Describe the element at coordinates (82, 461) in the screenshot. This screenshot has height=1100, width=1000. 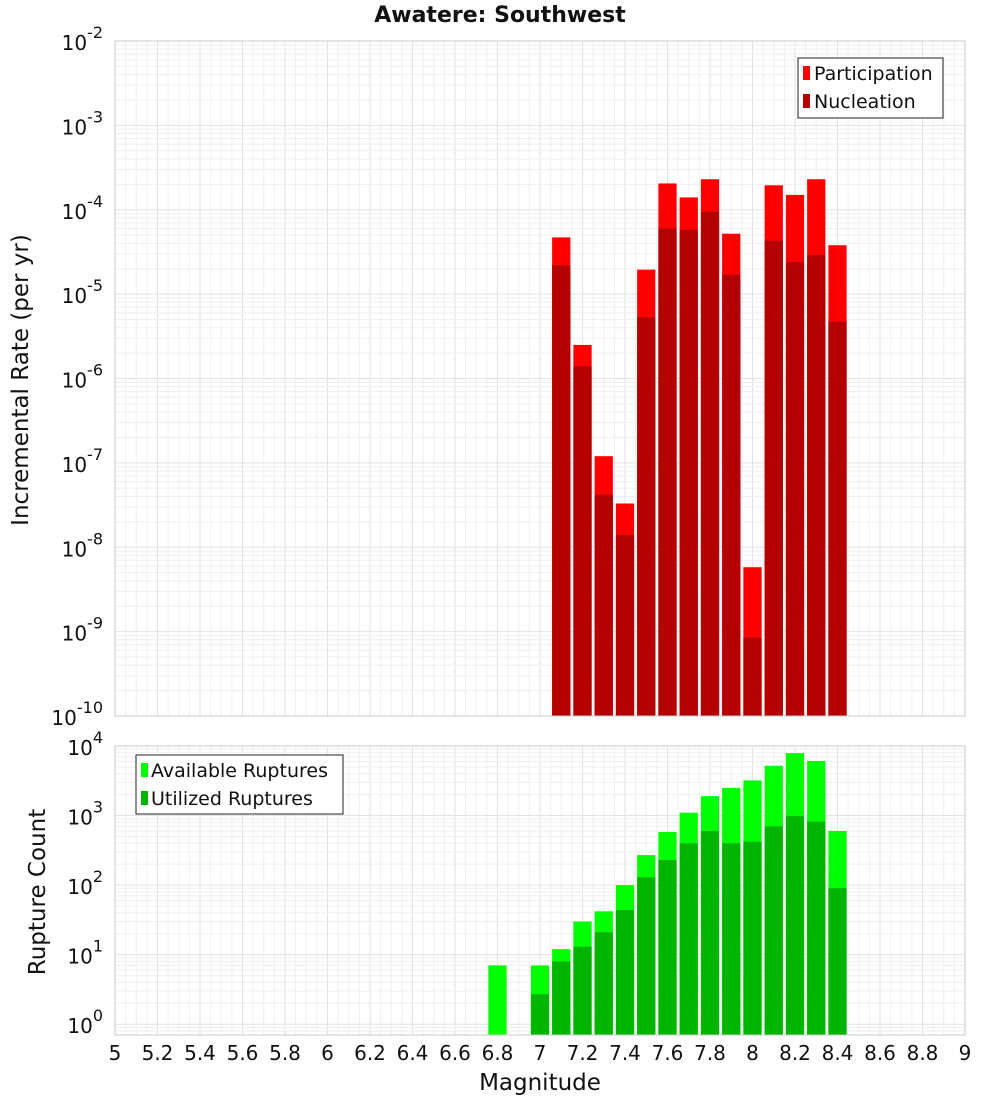
I see `rate-y-tick-label: 10⁻⁷` at that location.